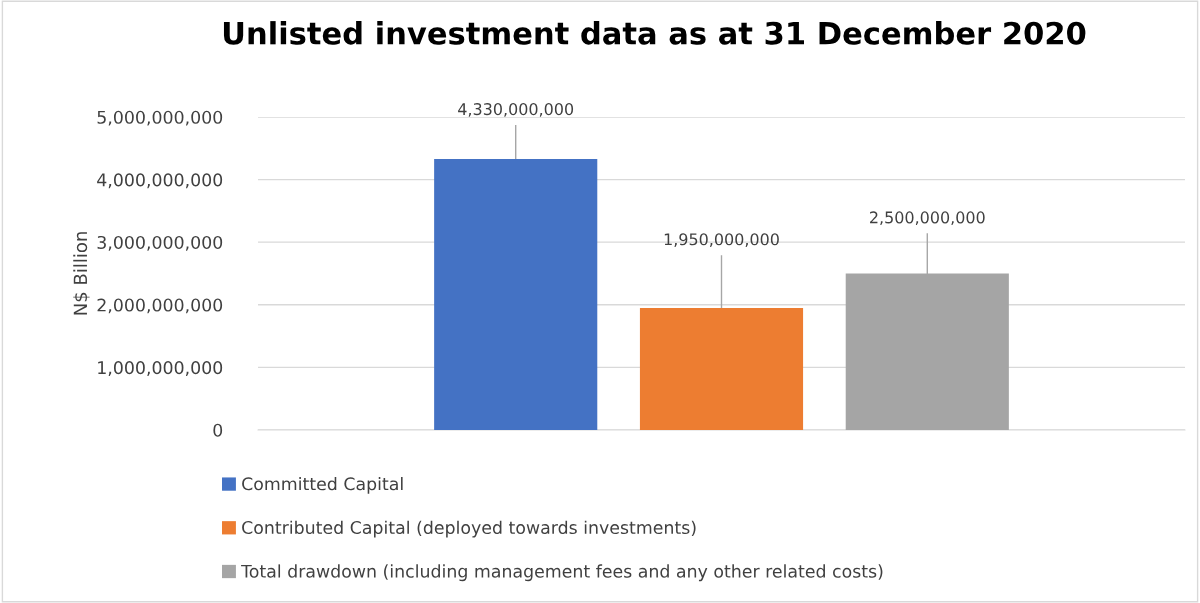 The width and height of the screenshot is (1200, 603). Describe the element at coordinates (160, 243) in the screenshot. I see `y-tick-label: 3,000,000,000` at that location.